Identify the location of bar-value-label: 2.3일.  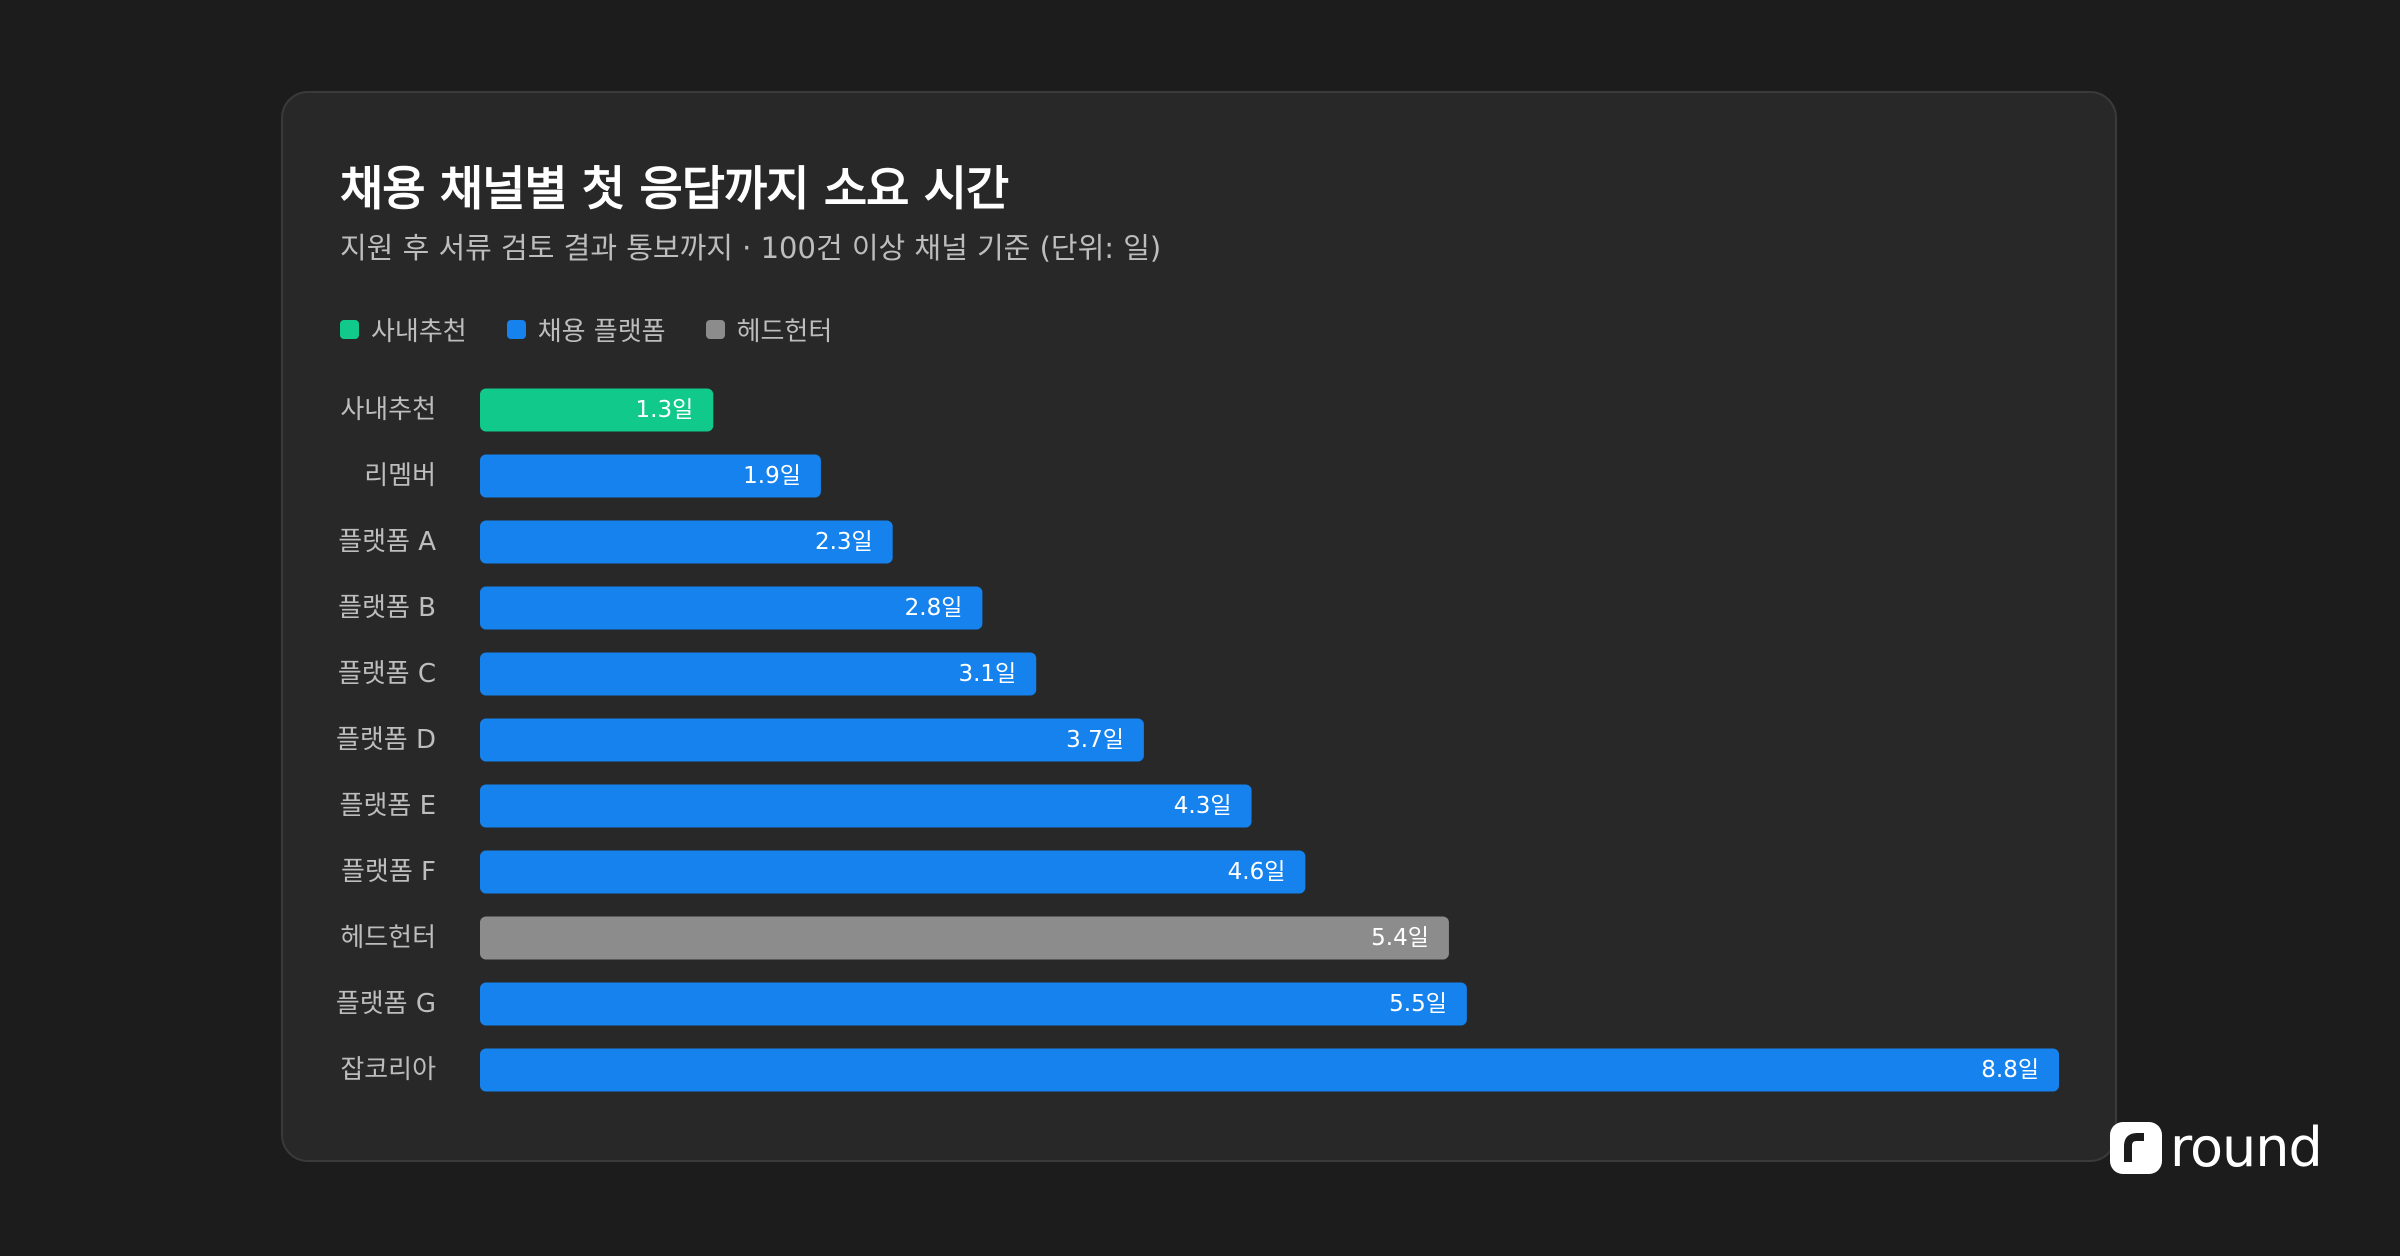
(844, 542).